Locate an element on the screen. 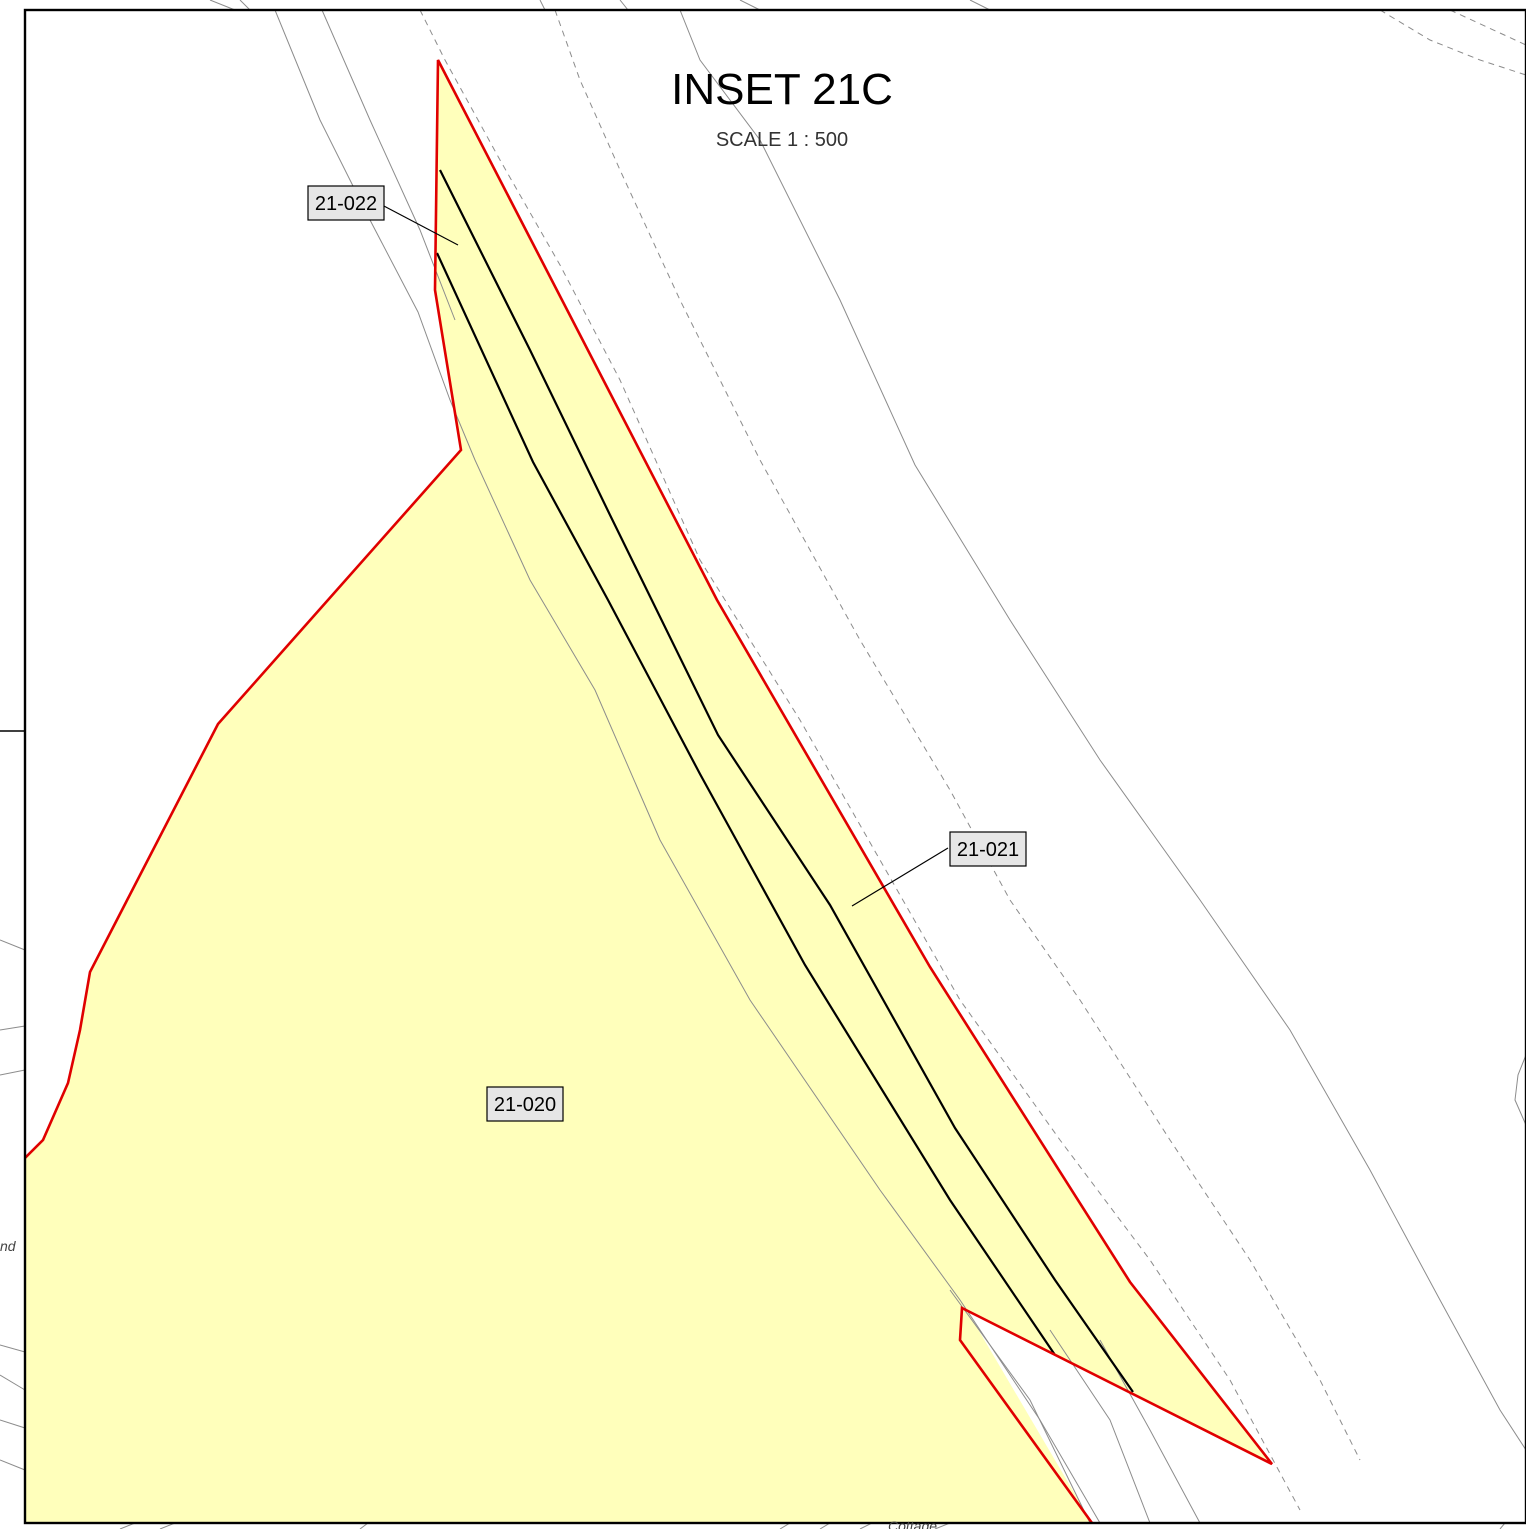 This screenshot has height=1529, width=1526. svg-text: 21-022 is located at coordinates (346, 204).